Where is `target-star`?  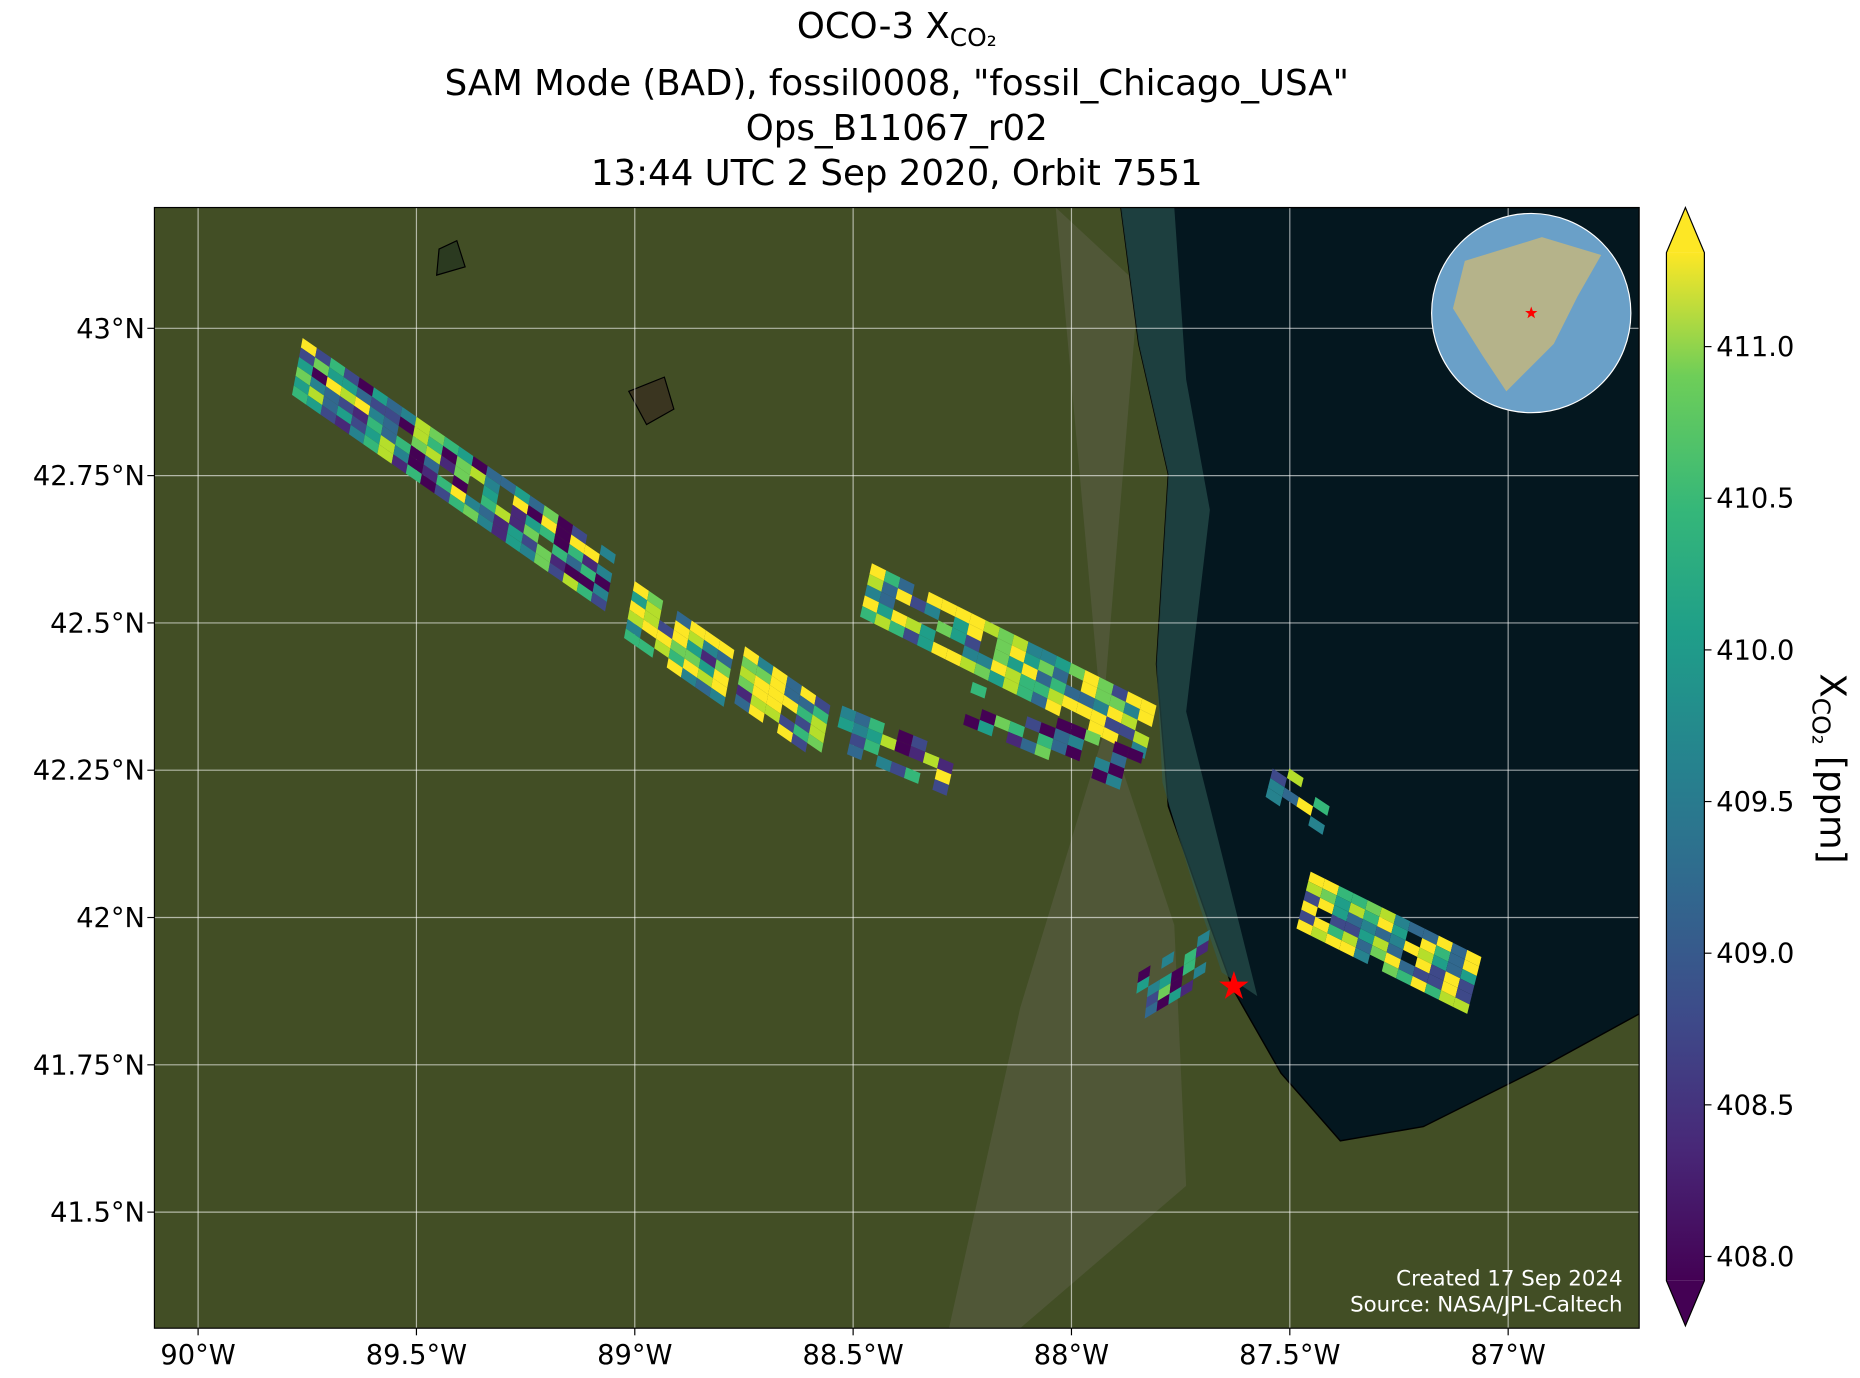 target-star is located at coordinates (1234, 985).